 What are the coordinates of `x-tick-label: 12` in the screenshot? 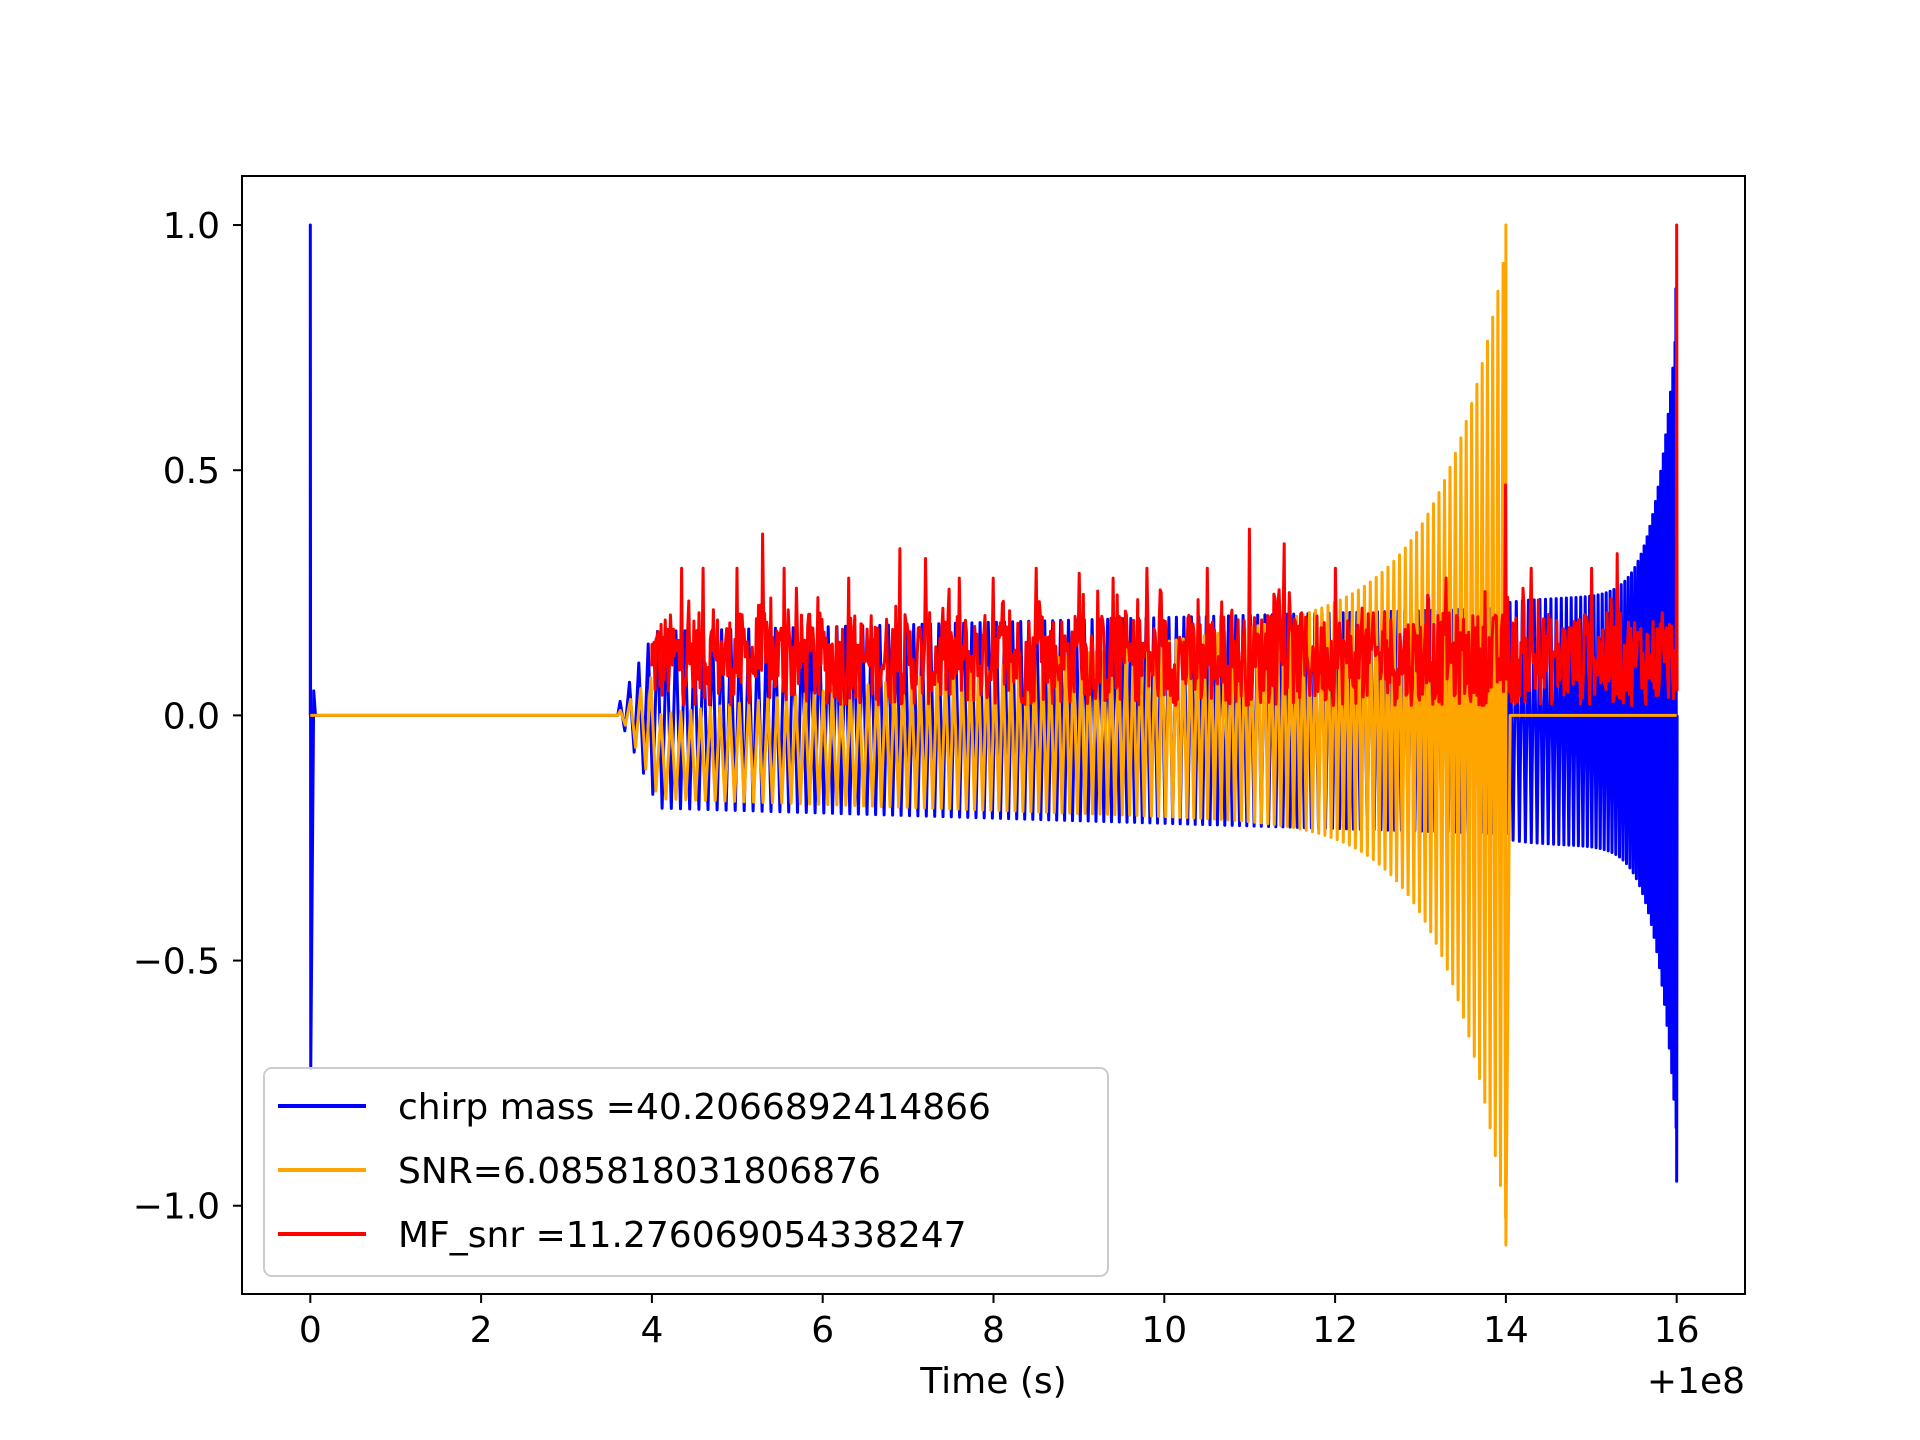 It's located at (1335, 1330).